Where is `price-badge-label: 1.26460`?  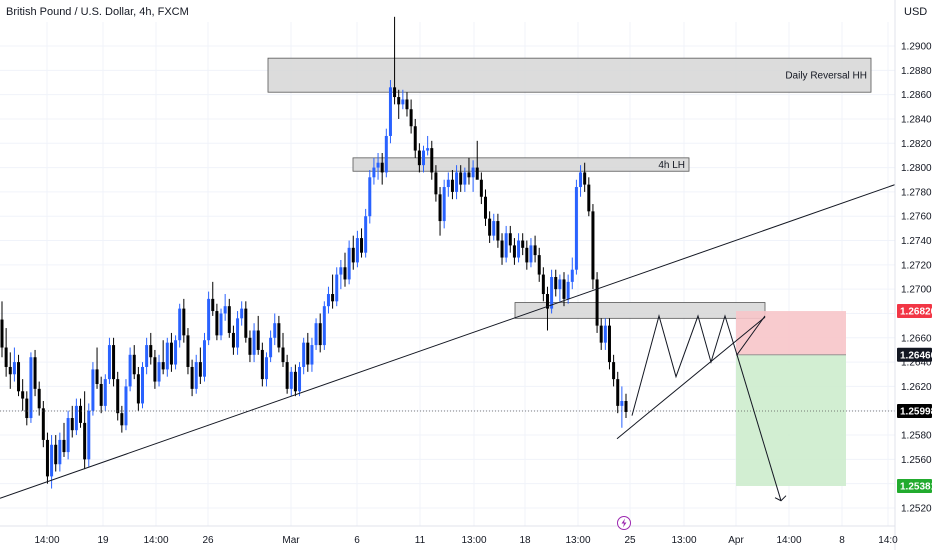
price-badge-label: 1.26460 is located at coordinates (916, 355).